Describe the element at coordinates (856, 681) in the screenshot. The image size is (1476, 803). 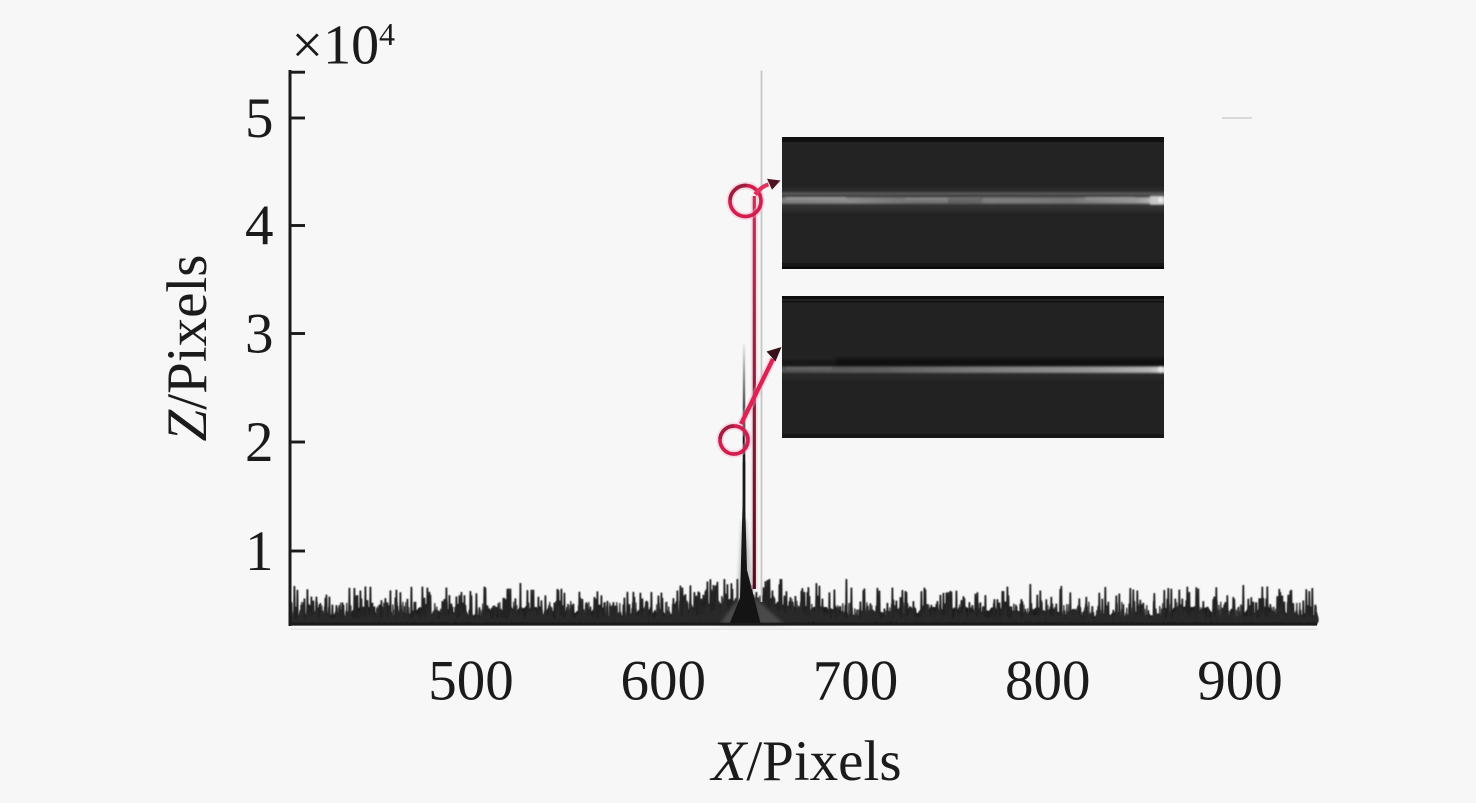
I see `svg-text: 700` at that location.